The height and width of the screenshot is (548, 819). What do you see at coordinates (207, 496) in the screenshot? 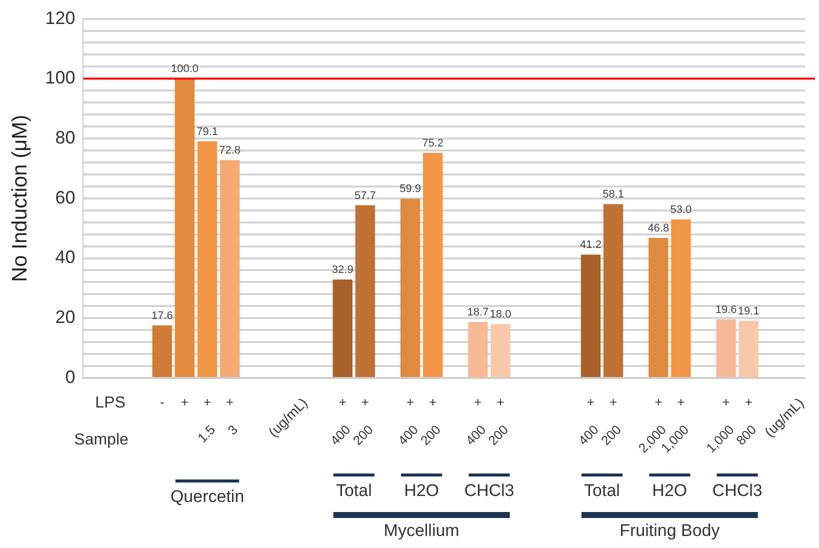
I see `text: Quercetin` at bounding box center [207, 496].